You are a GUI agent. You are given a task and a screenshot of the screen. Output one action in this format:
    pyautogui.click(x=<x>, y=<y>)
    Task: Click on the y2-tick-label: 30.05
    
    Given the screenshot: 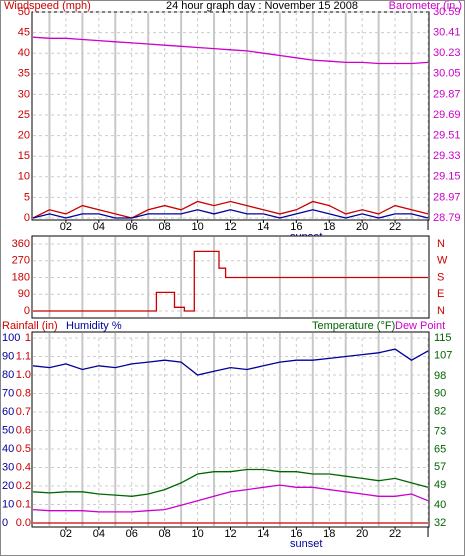 What is the action you would take?
    pyautogui.click(x=447, y=74)
    